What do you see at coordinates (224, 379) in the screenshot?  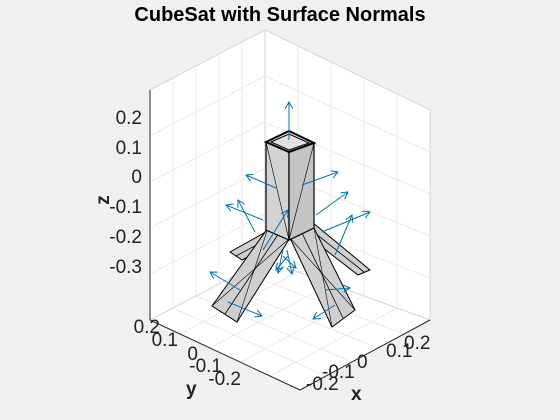 I see `y-tick-label: -0.2` at bounding box center [224, 379].